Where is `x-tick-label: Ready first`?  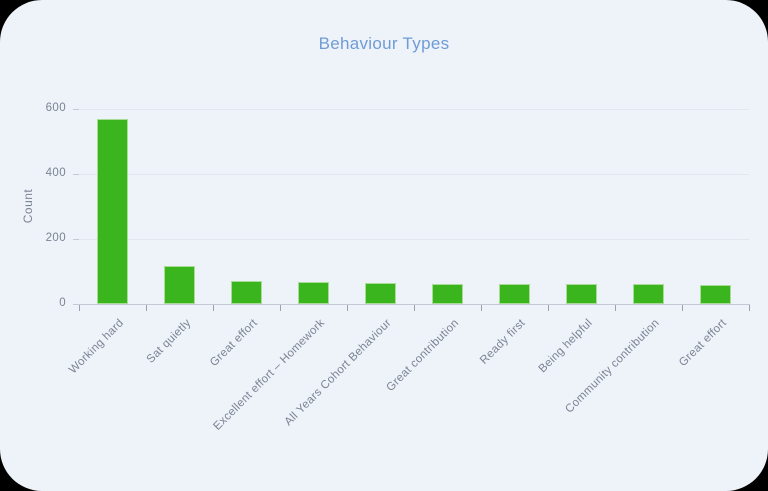 x-tick-label: Ready first is located at coordinates (503, 342).